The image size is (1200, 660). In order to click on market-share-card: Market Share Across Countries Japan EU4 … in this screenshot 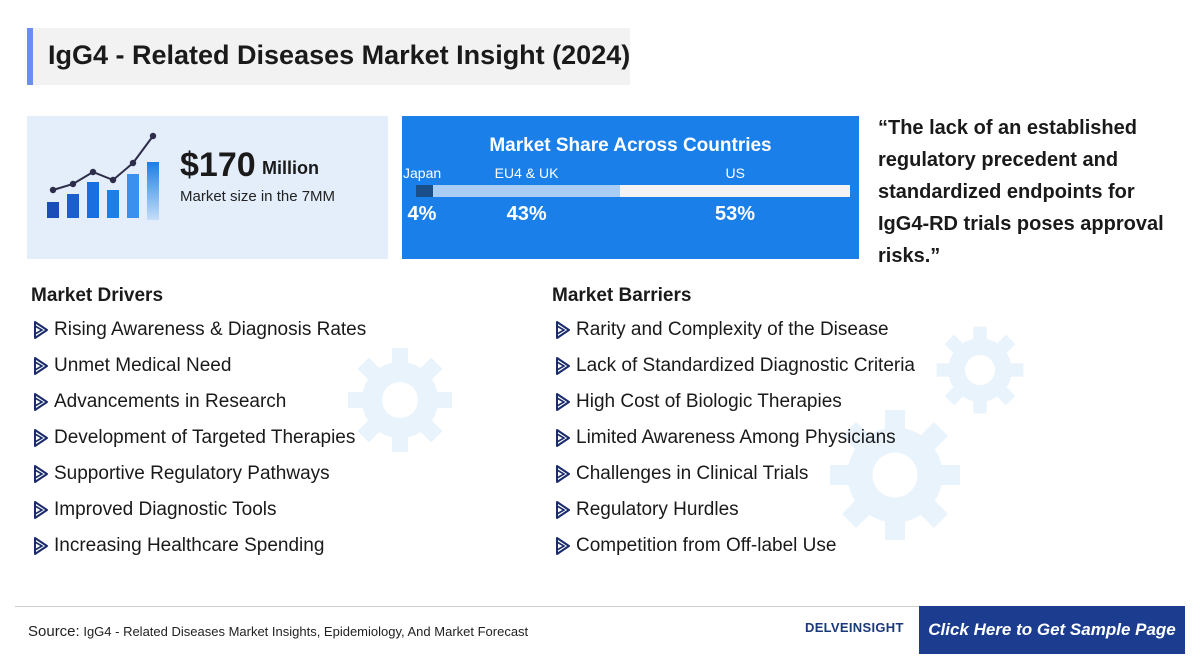, I will do `click(630, 187)`.